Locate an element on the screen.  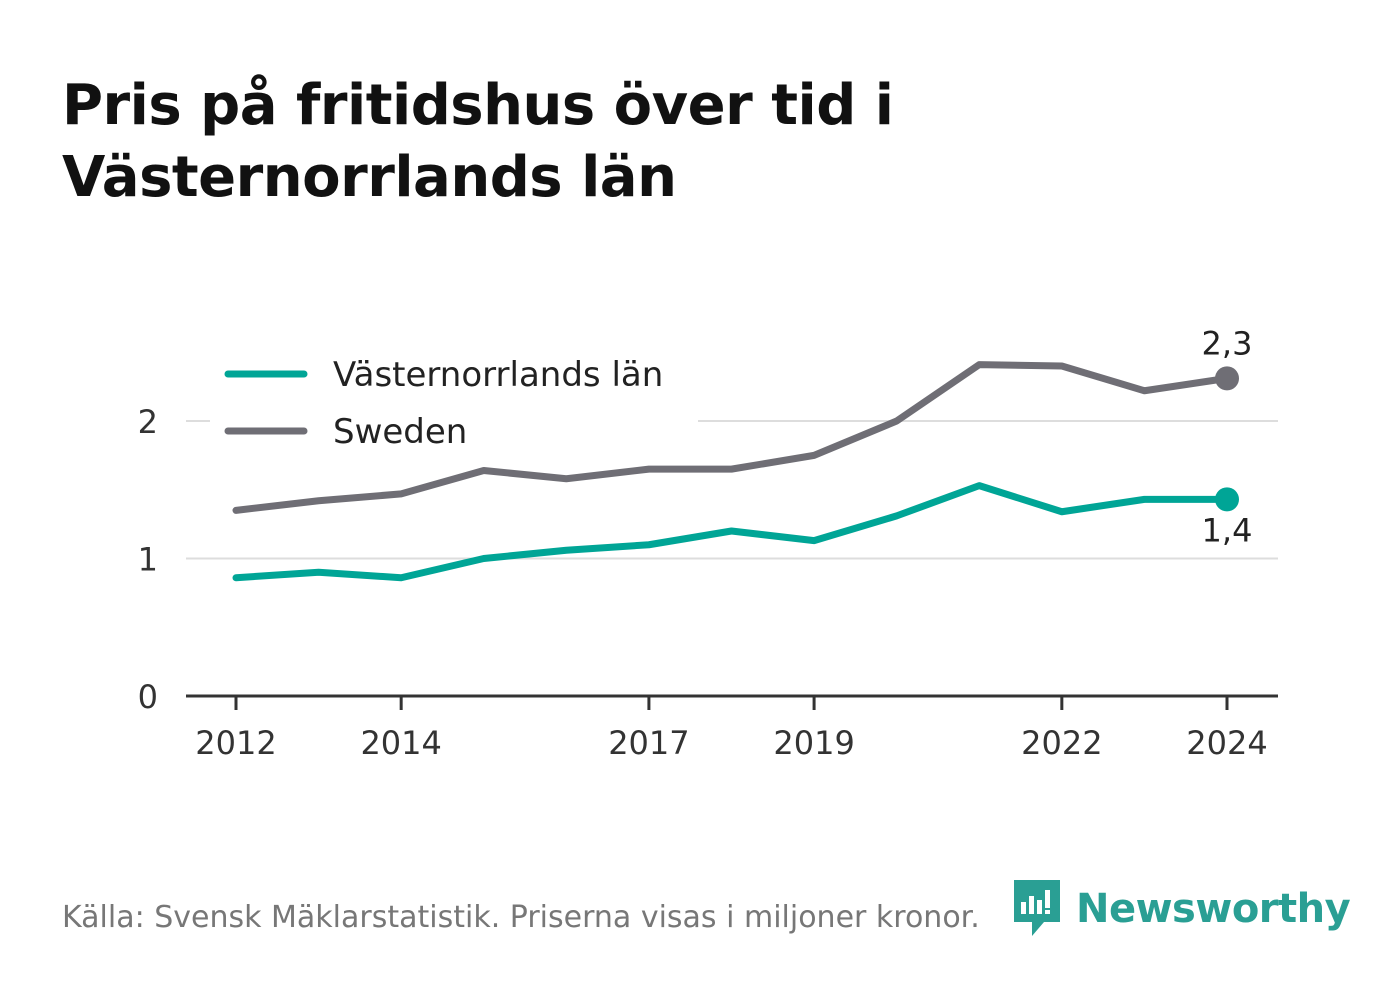
legend-label: Sweden is located at coordinates (400, 432).